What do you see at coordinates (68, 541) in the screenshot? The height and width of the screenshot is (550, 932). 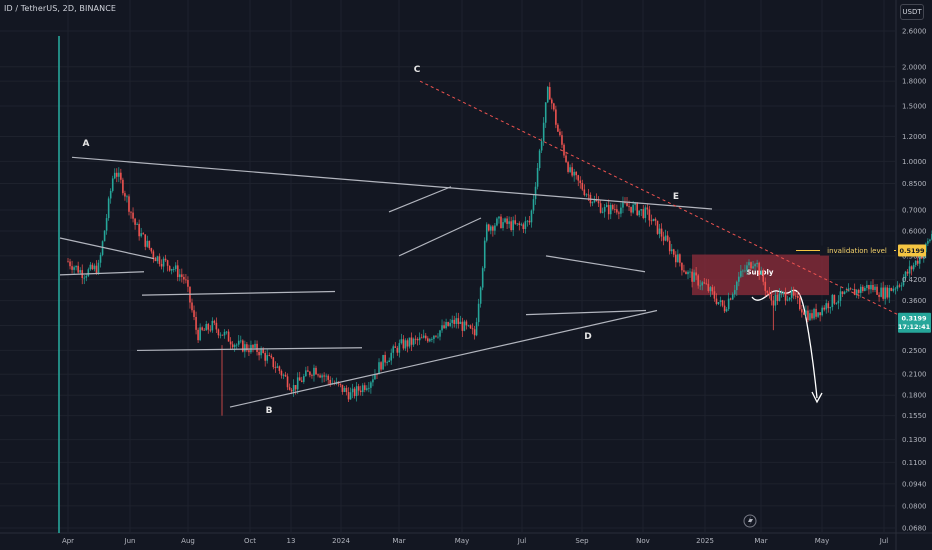 I see `x-tick-label: Apr` at bounding box center [68, 541].